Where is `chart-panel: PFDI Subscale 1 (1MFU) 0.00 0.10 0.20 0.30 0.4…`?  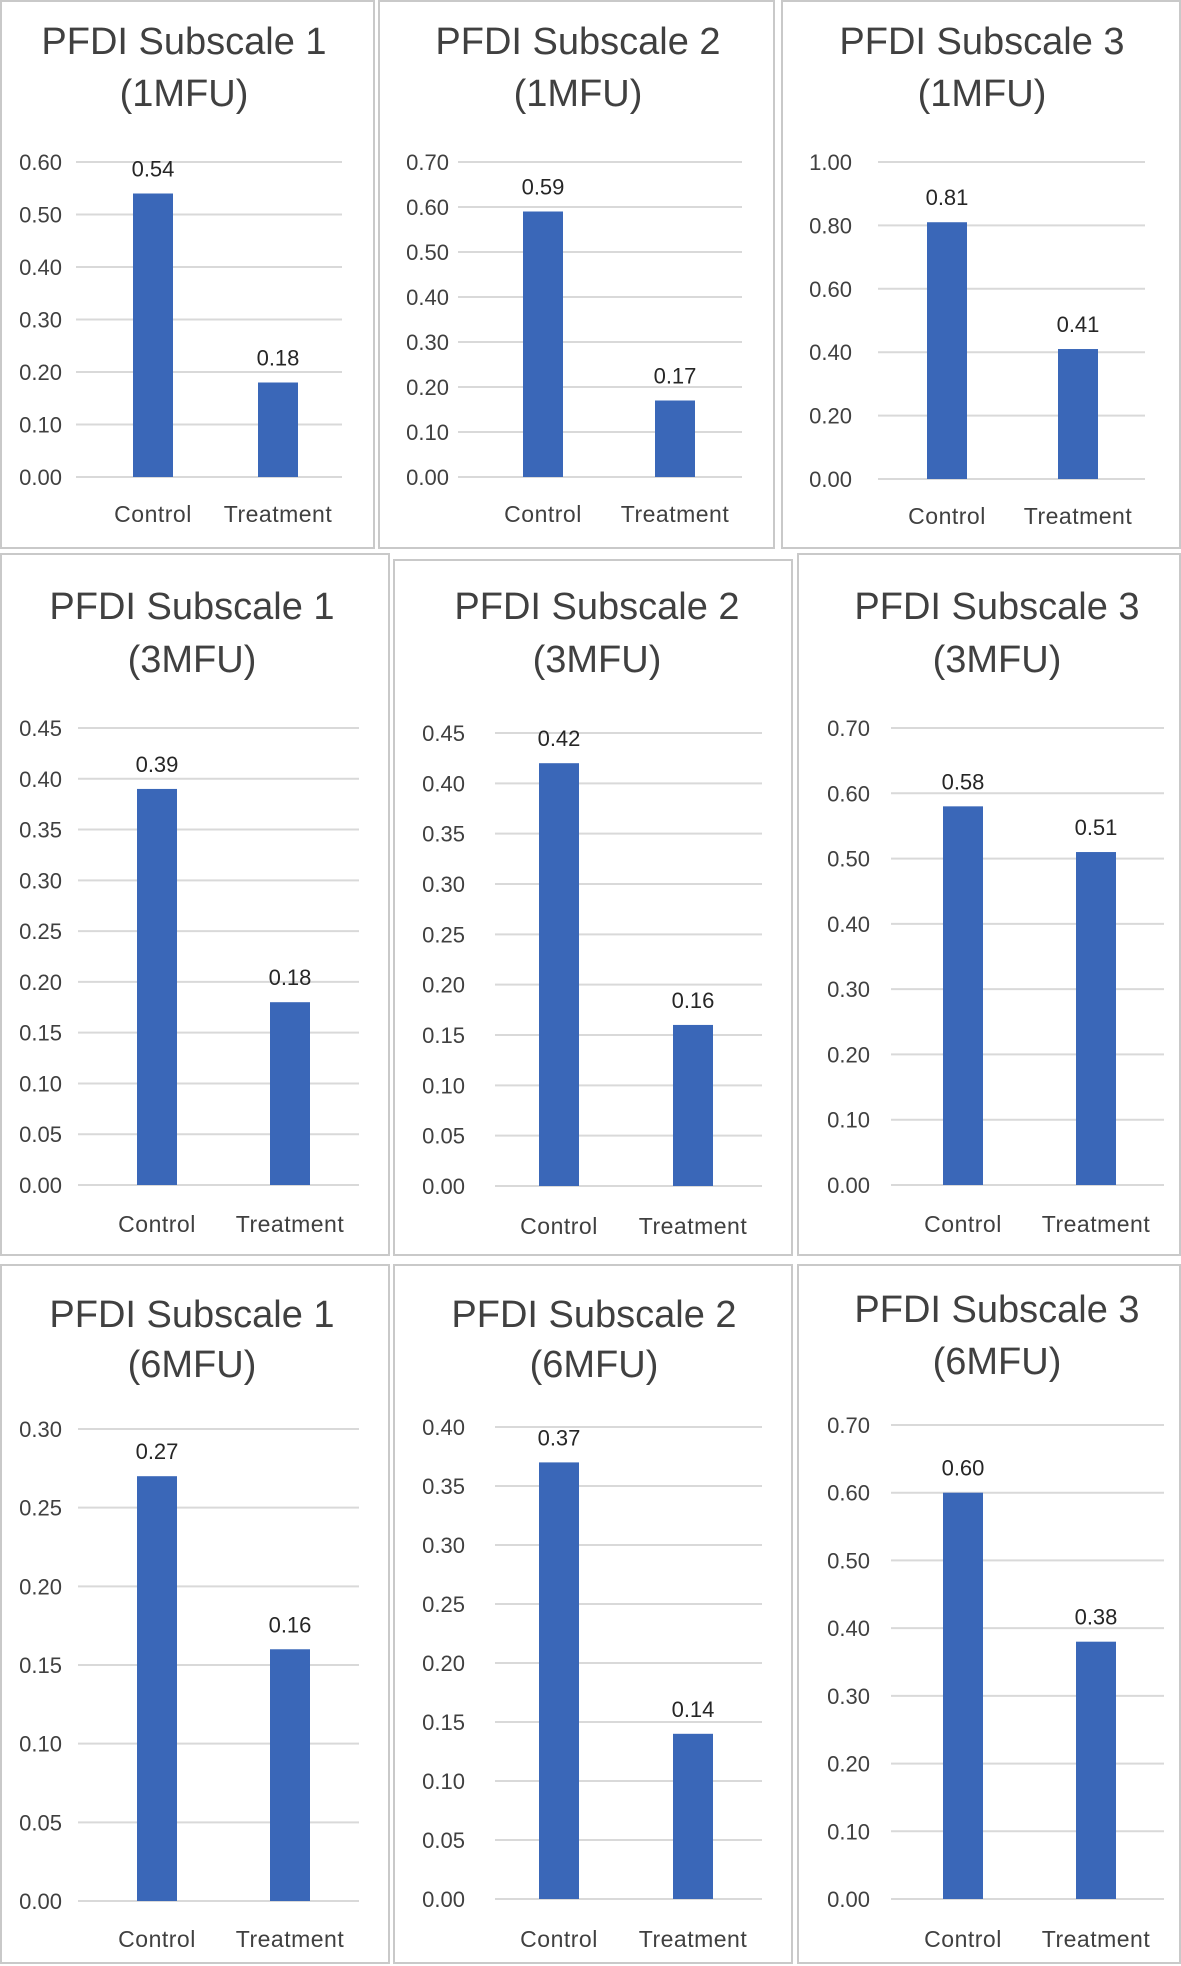
chart-panel: PFDI Subscale 1 (1MFU) 0.00 0.10 0.20 0.30 0.4… is located at coordinates (187, 274).